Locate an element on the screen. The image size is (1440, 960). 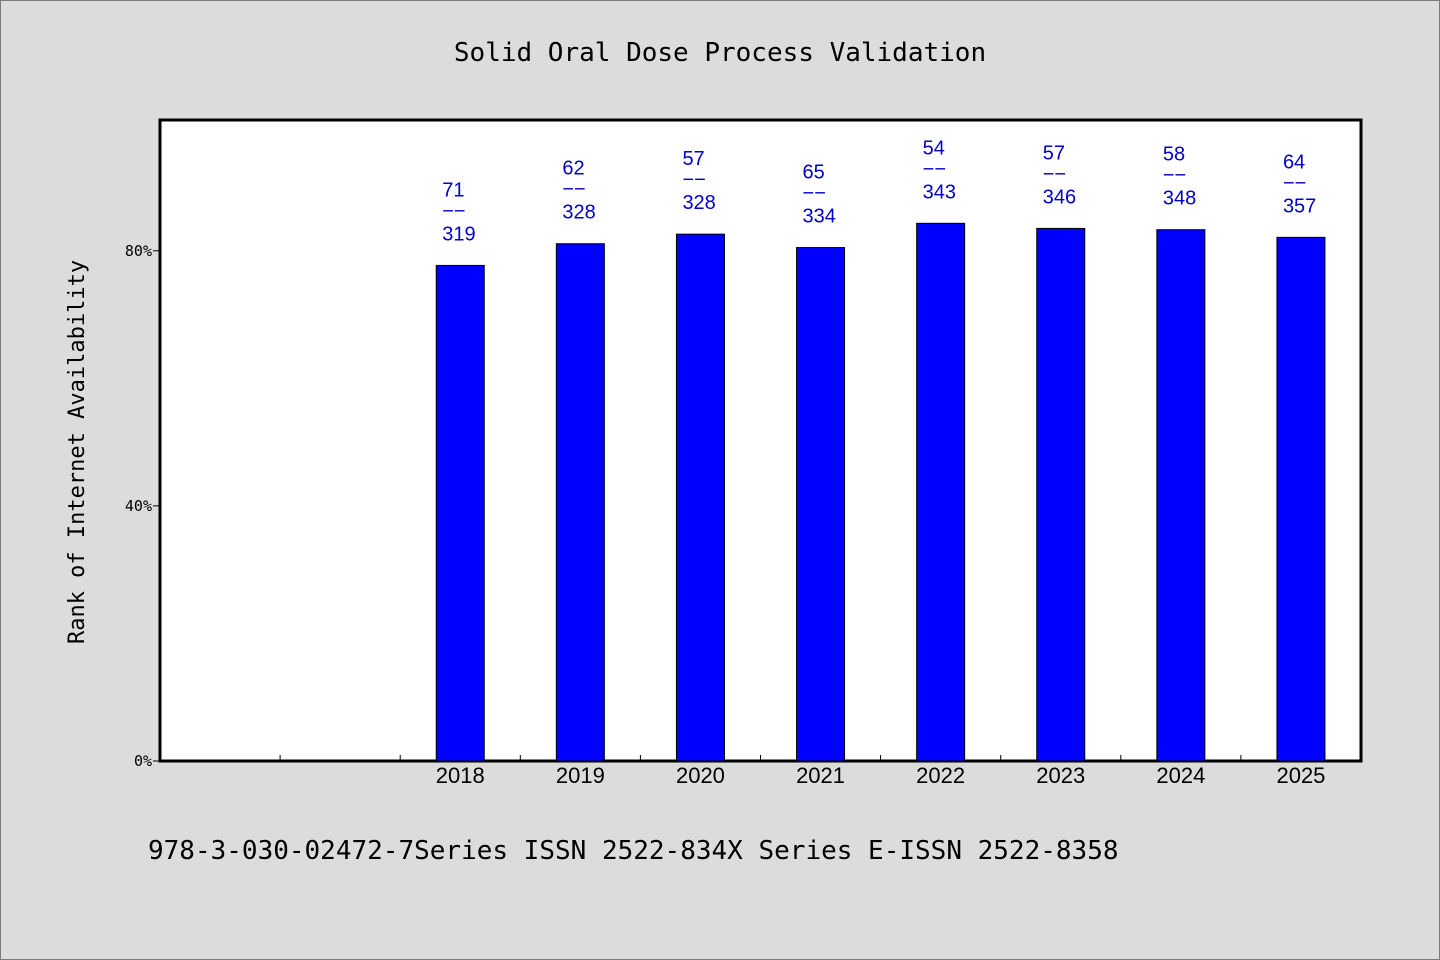
chart-title: Solid Oral Dose Process Validation is located at coordinates (720, 53).